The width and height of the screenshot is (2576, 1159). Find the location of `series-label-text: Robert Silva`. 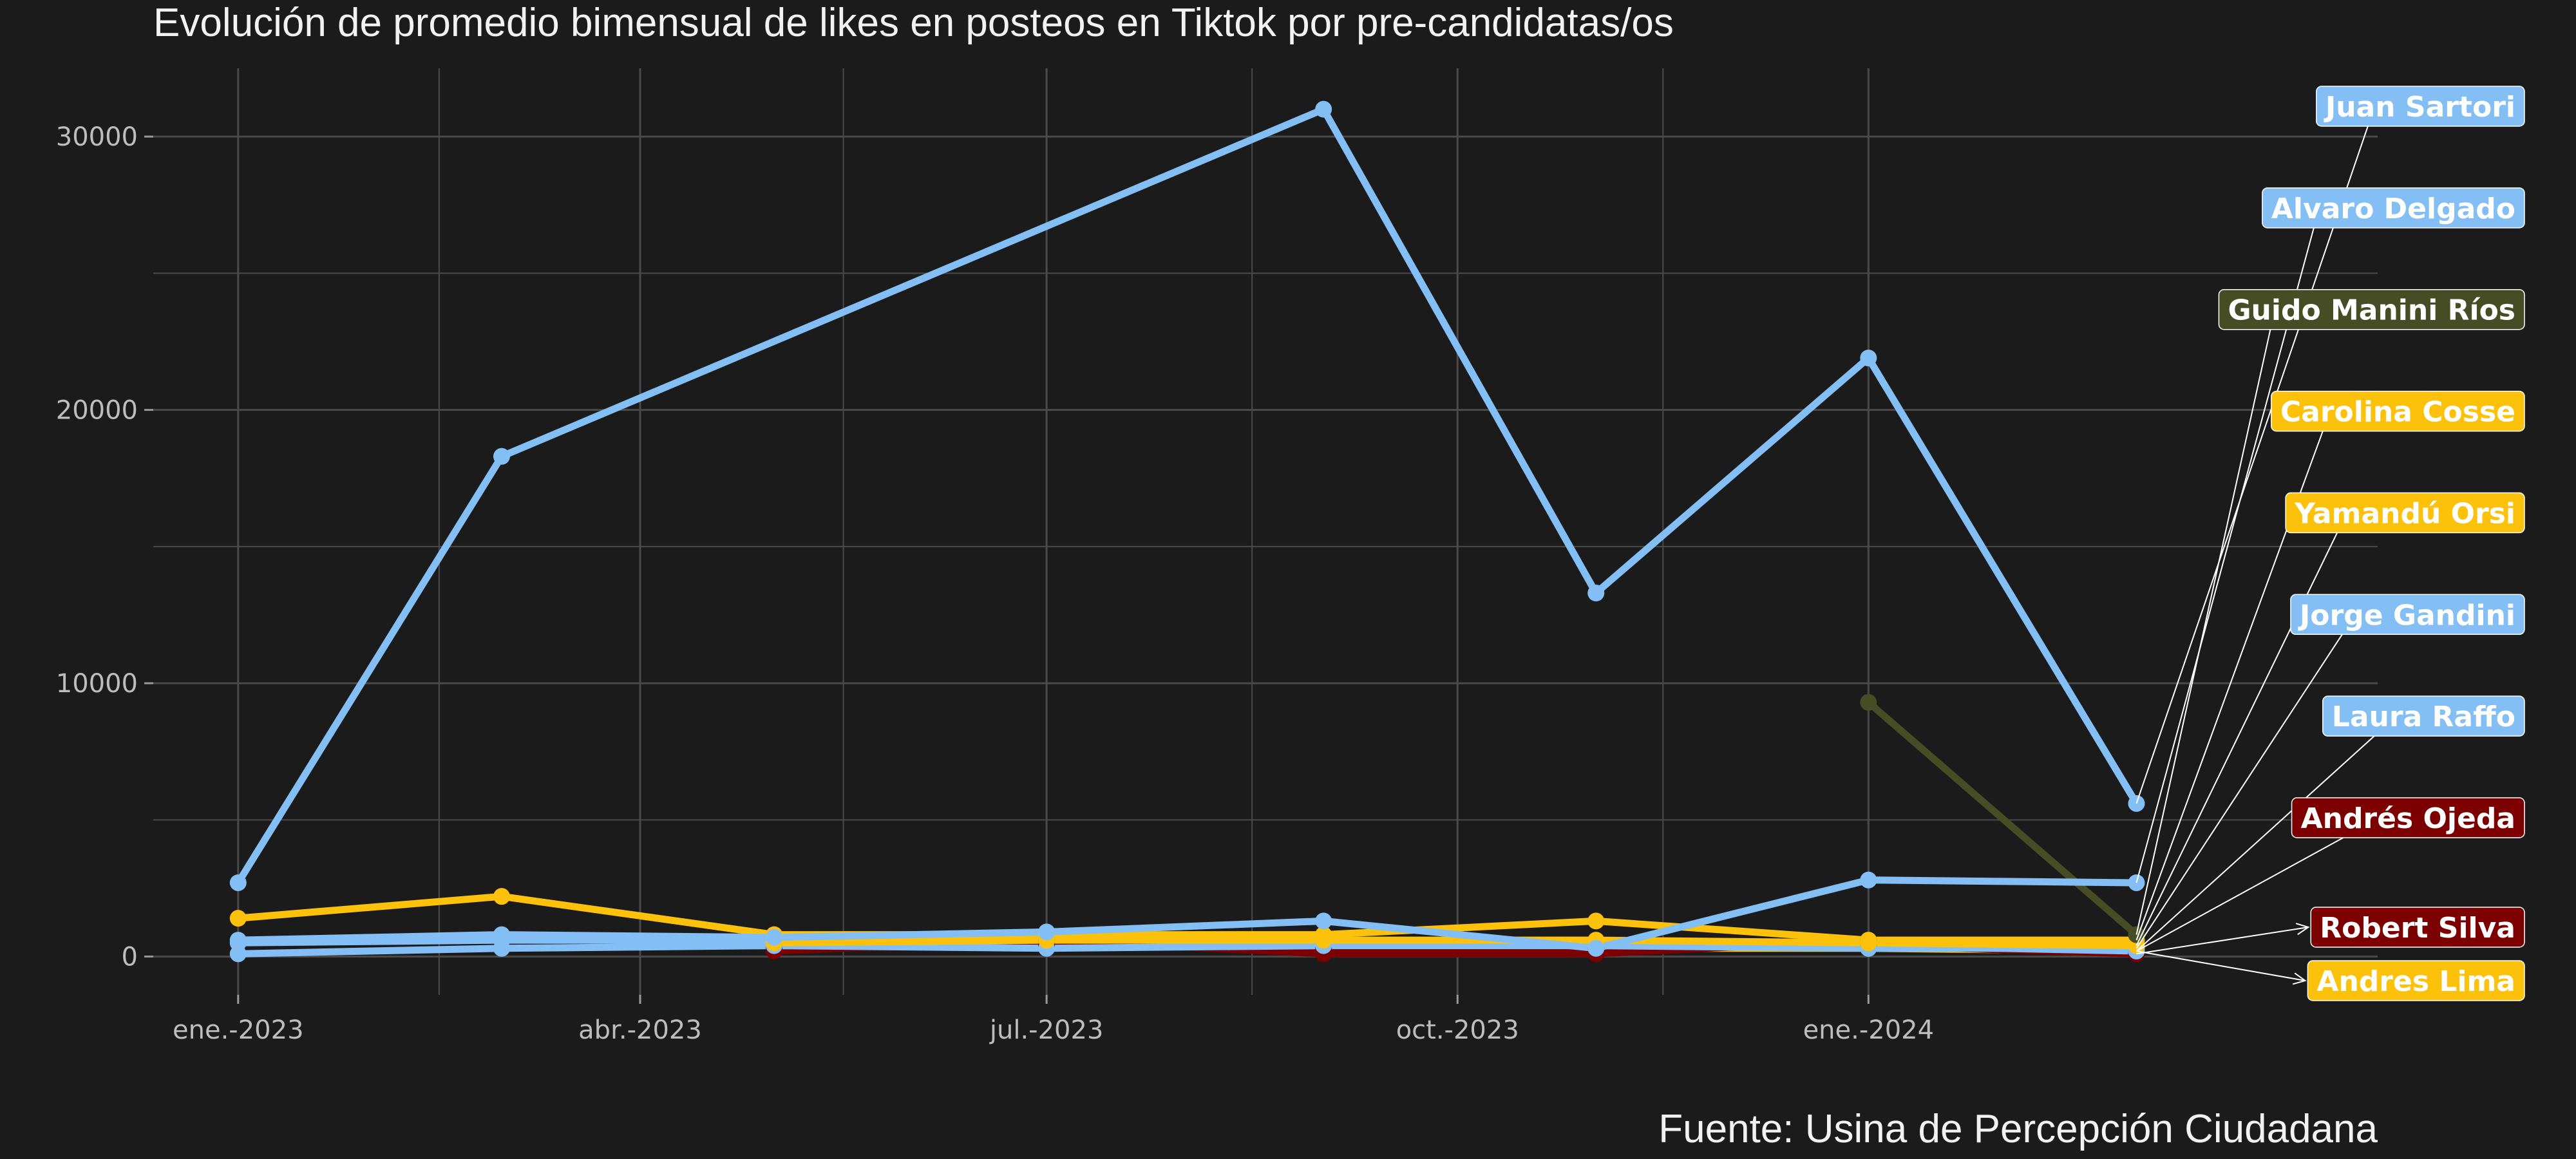

series-label-text: Robert Silva is located at coordinates (2417, 928).